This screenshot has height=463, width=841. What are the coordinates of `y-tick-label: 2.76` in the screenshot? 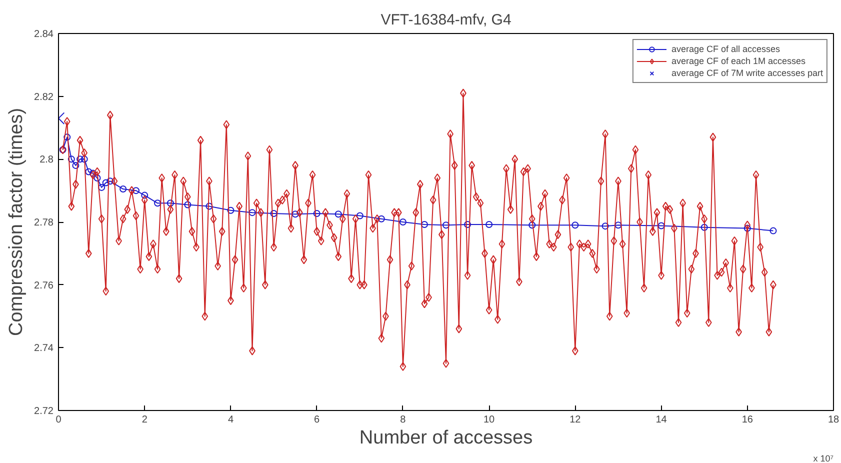 It's located at (44, 286).